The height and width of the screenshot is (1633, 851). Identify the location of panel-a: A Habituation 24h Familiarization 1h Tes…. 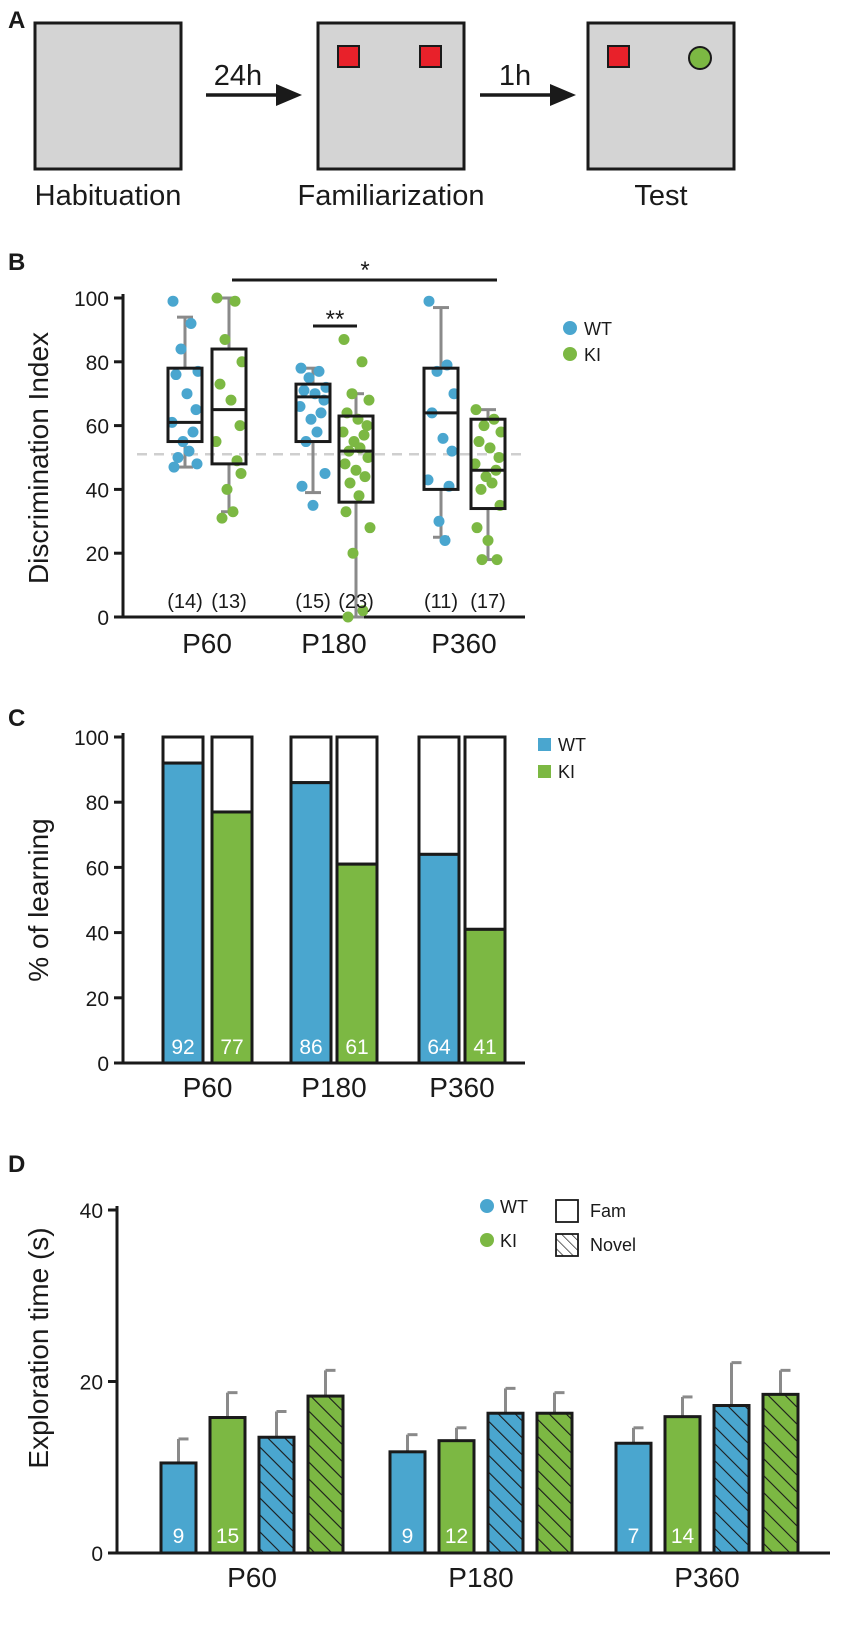
(372, 109).